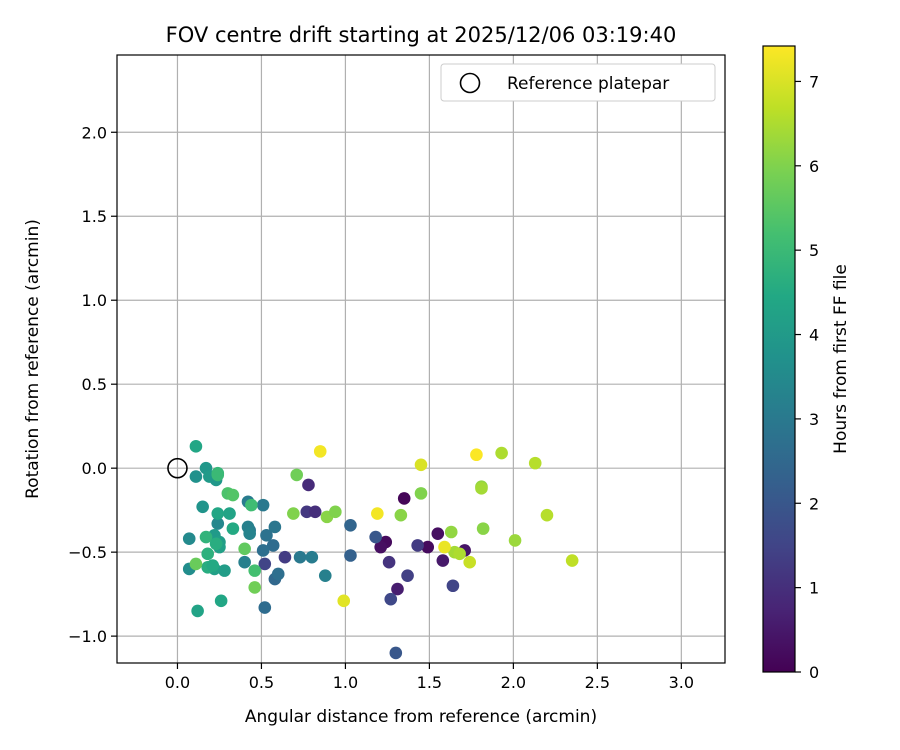 This screenshot has height=750, width=900. I want to click on colorbar-label: Hours from first FF file, so click(841, 359).